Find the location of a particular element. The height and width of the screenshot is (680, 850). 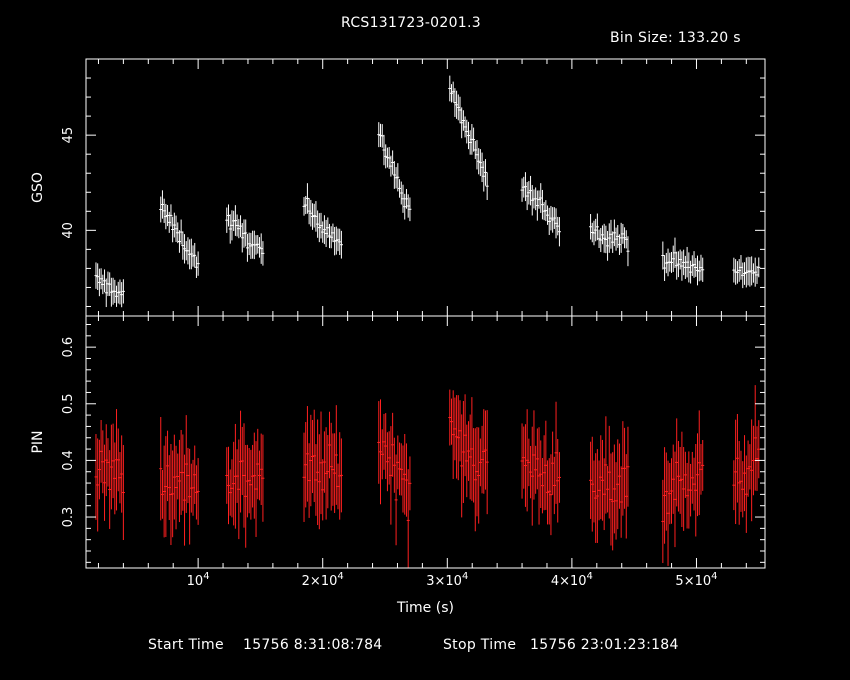

y-axis-label: GSO is located at coordinates (38, 187).